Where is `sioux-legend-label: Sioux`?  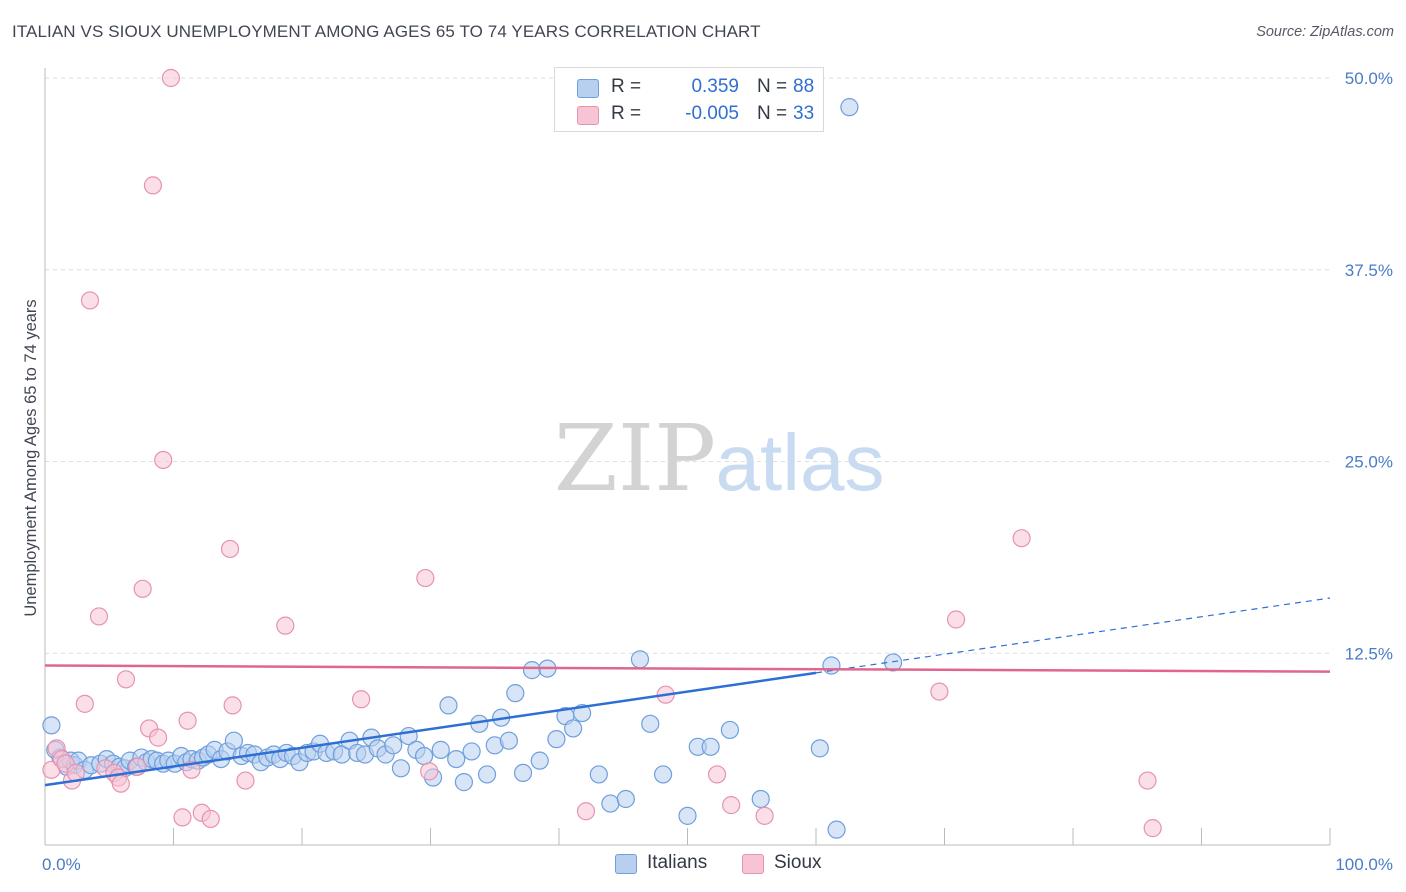
sioux-legend-label: Sioux is located at coordinates (798, 862).